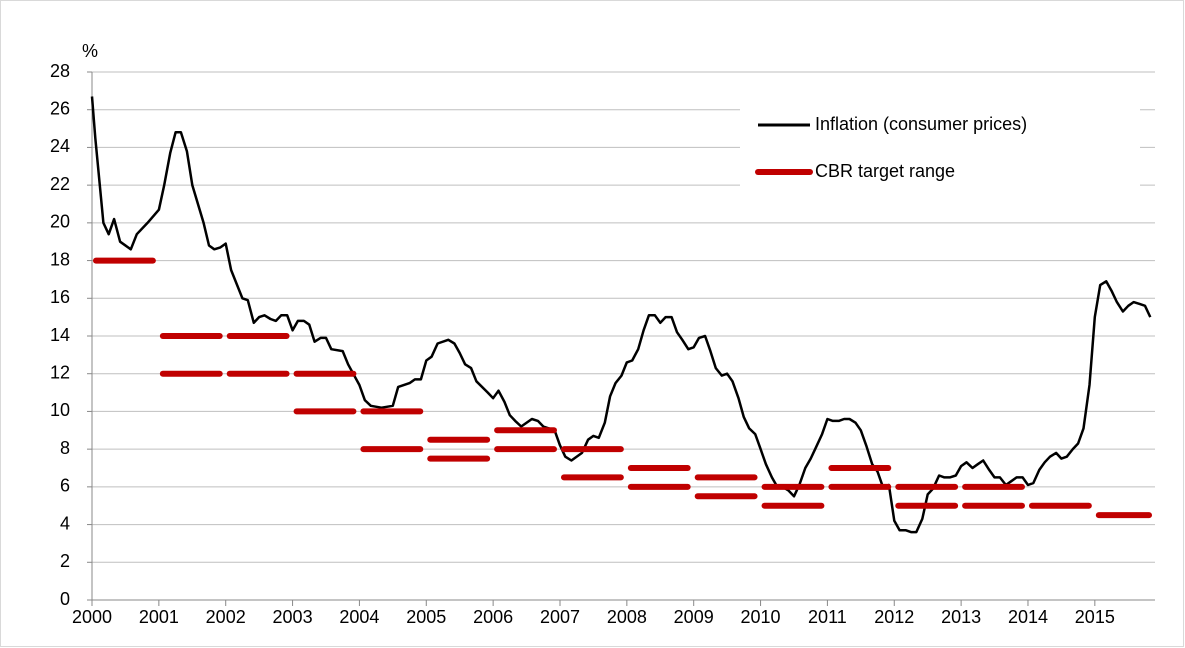 The width and height of the screenshot is (1185, 648). I want to click on y-tick-label: 18, so click(60, 259).